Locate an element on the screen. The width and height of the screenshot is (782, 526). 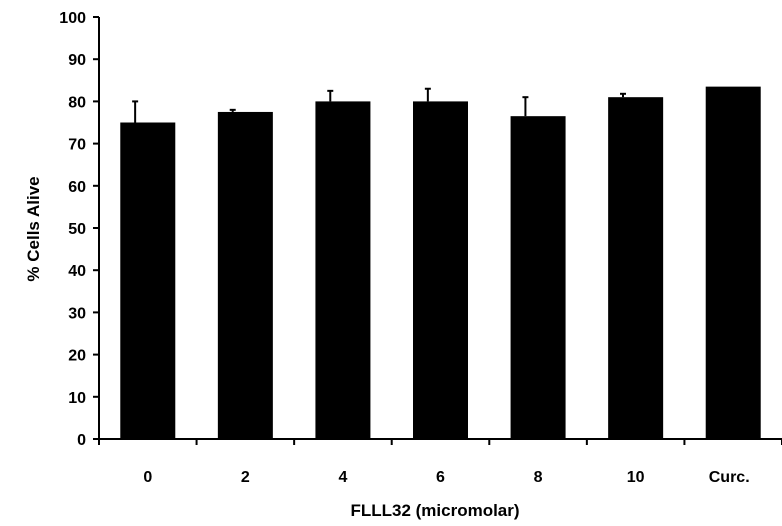
y-axis-label: % Cells Alive is located at coordinates (33, 228).